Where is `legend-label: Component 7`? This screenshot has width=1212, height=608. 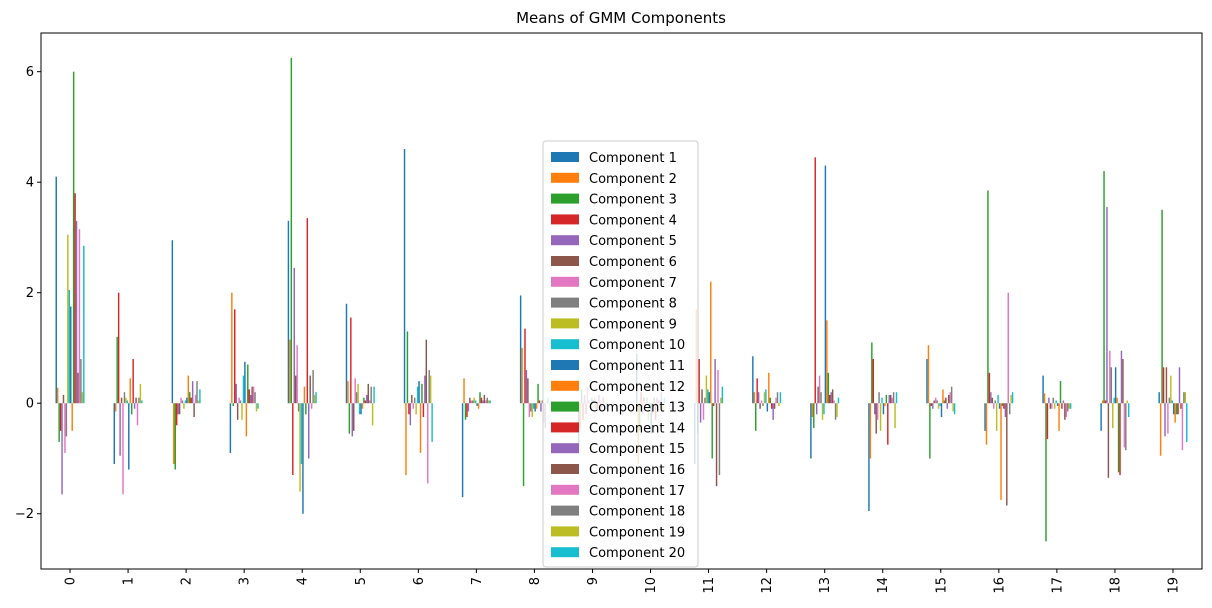
legend-label: Component 7 is located at coordinates (633, 283).